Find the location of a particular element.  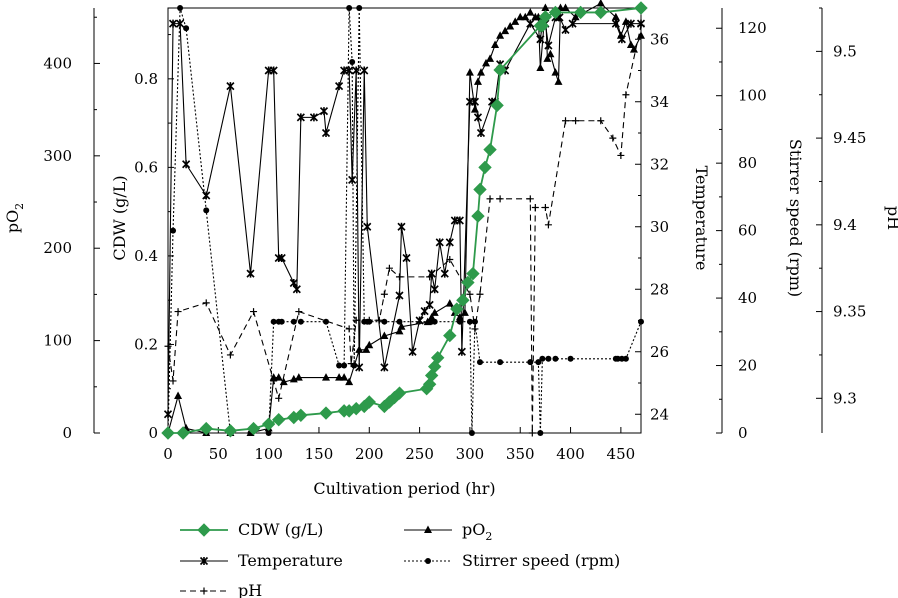

x-tick-label: 200 is located at coordinates (369, 454).